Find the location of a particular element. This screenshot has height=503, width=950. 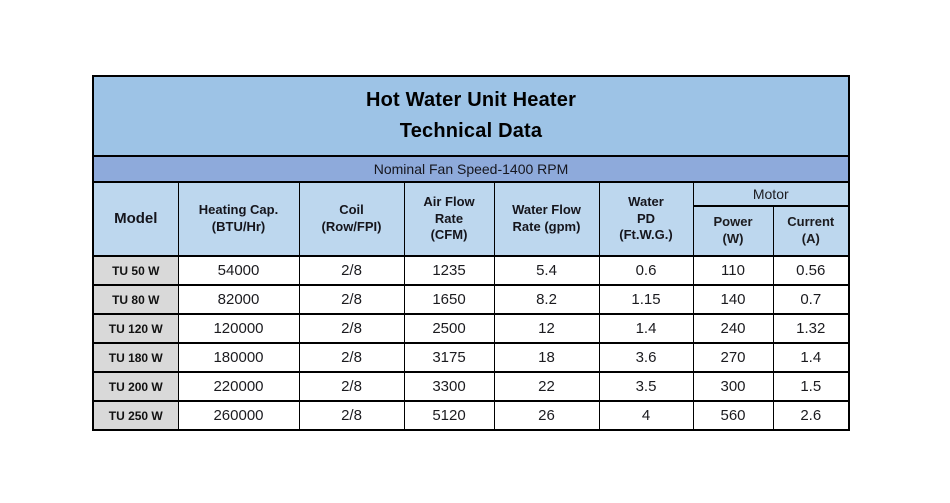

table-cell: 110 is located at coordinates (733, 270).